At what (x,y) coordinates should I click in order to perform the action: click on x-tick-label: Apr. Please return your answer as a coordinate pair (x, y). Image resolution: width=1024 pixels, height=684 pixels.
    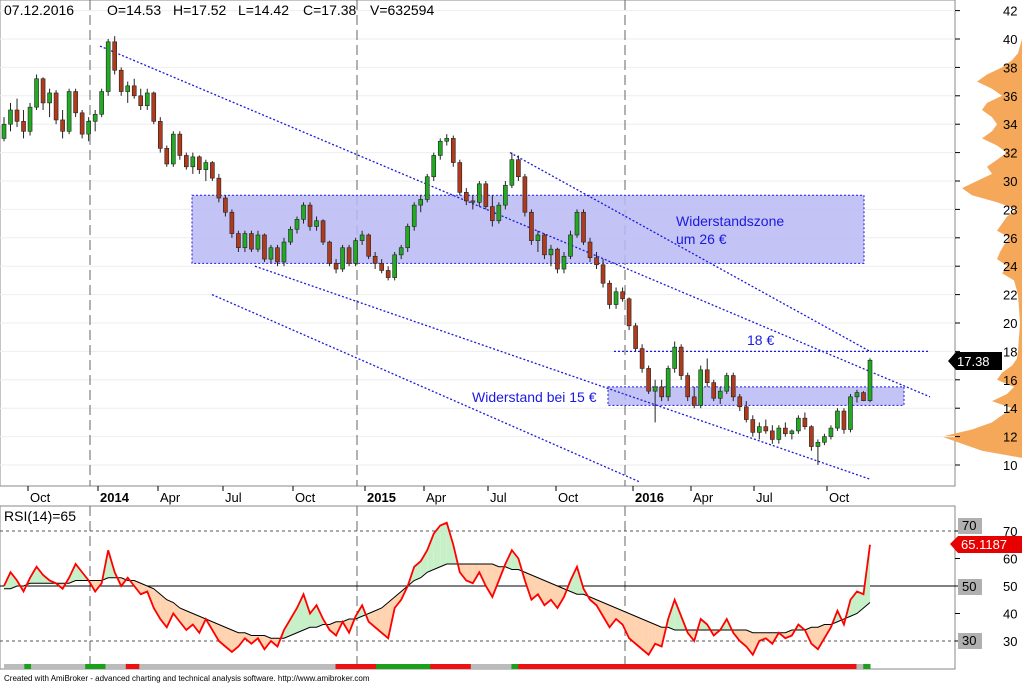
    Looking at the image, I should click on (170, 497).